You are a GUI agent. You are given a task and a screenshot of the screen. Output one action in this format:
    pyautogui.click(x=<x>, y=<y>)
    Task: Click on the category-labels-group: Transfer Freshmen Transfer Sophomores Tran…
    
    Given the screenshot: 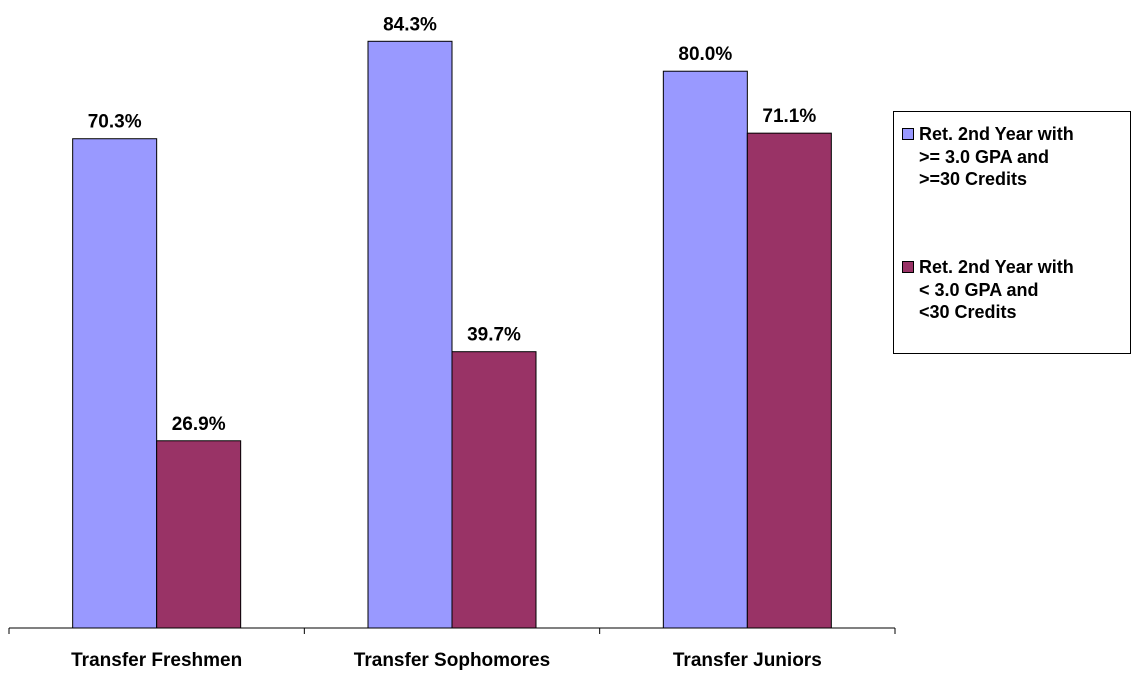 What is the action you would take?
    pyautogui.click(x=446, y=660)
    